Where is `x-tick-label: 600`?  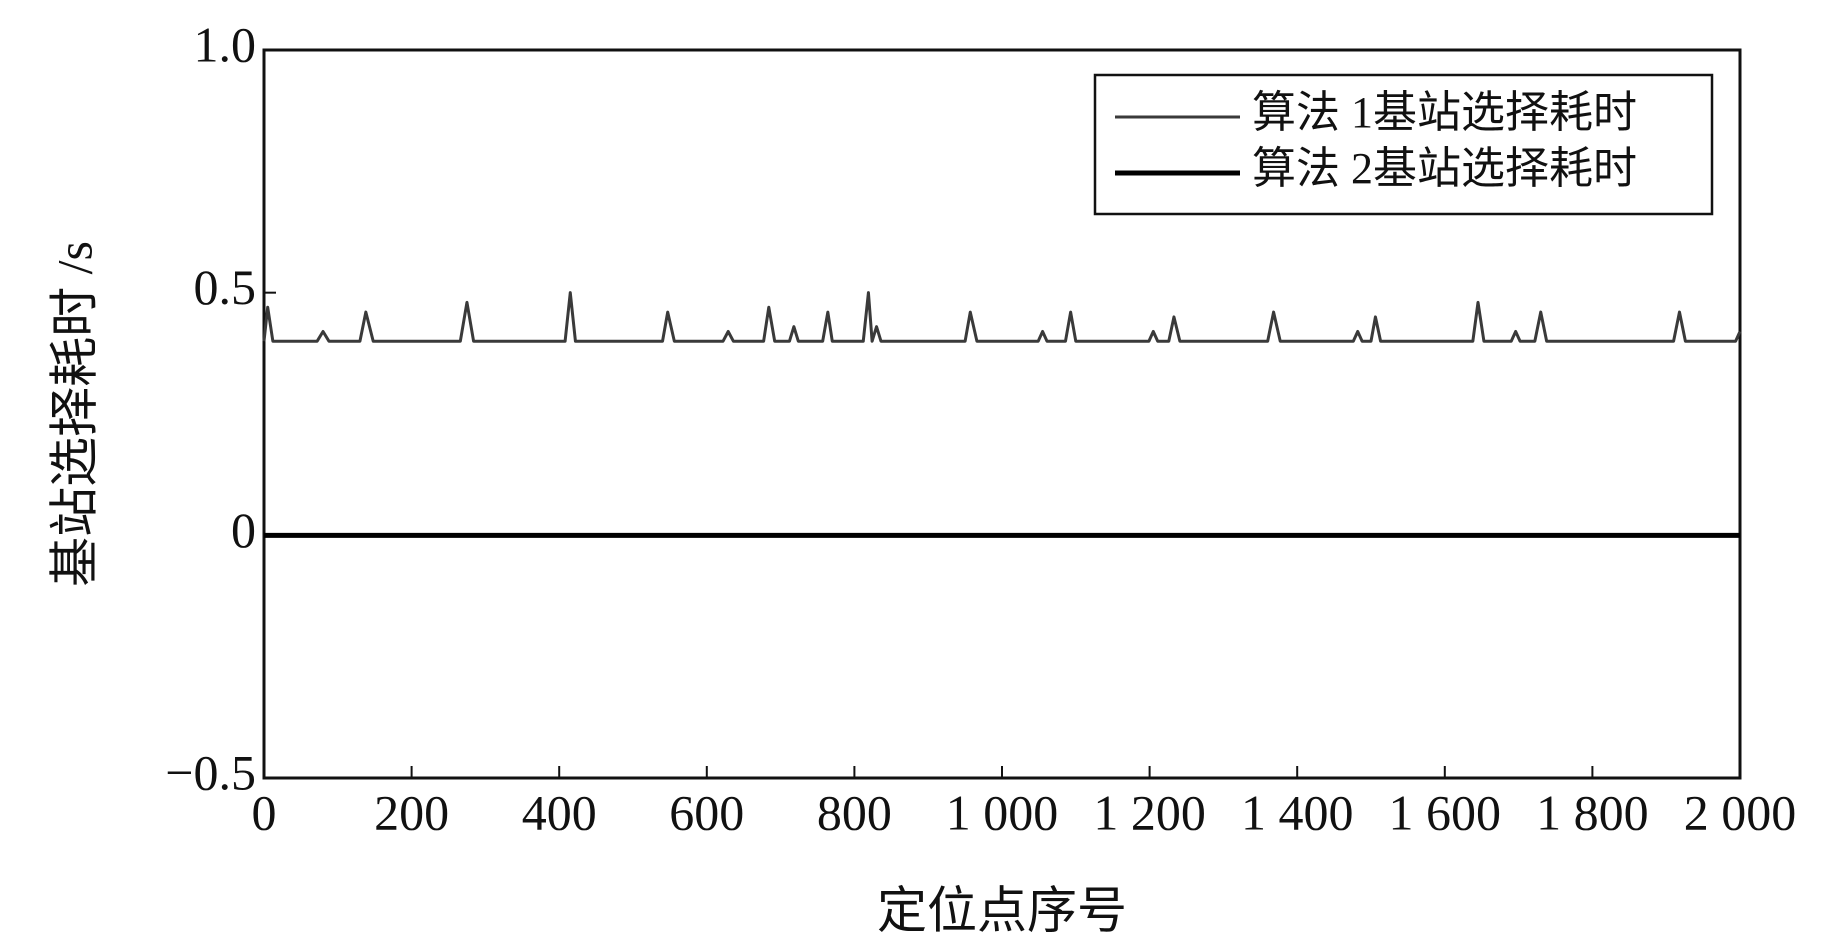
x-tick-label: 600 is located at coordinates (706, 812).